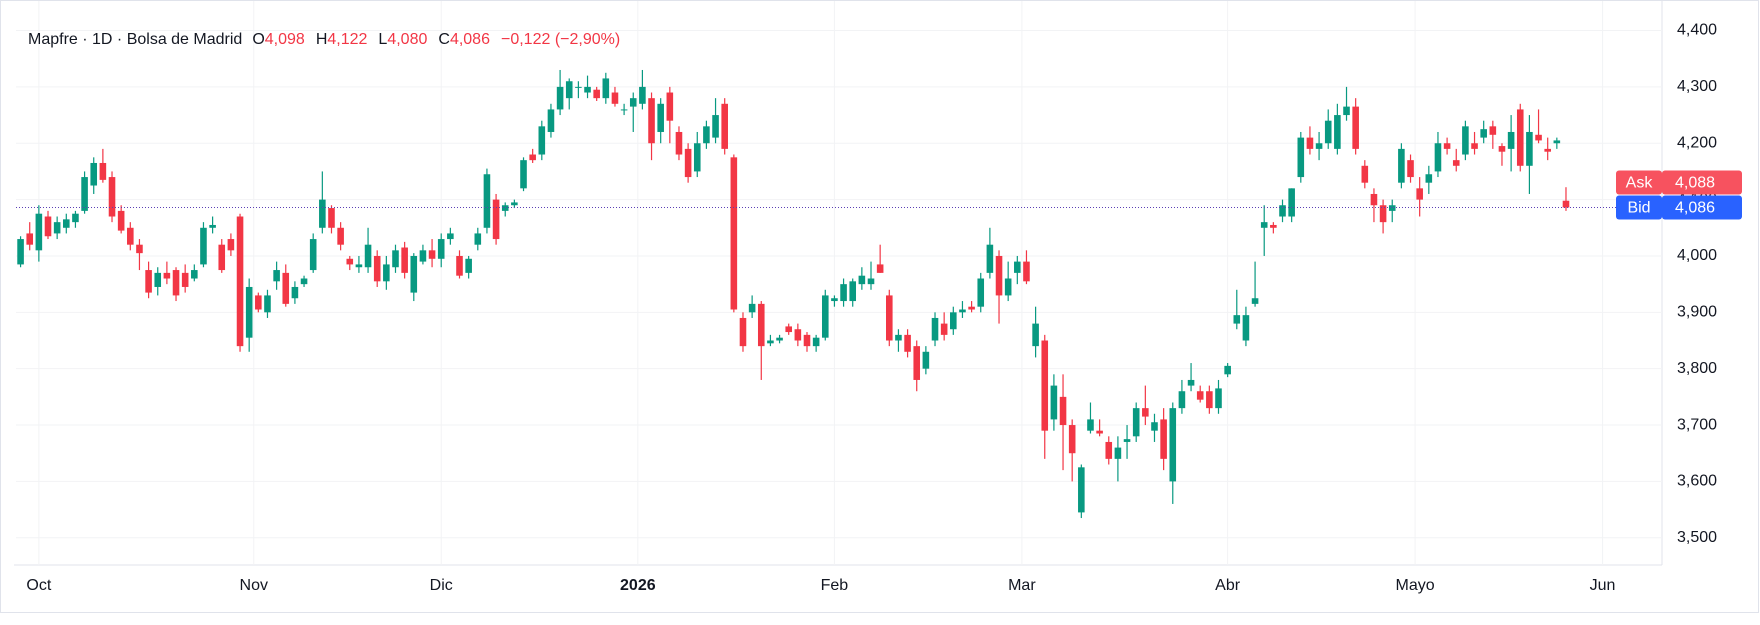  I want to click on overlay: Bid 4,086 Ask 4,088, so click(879, 195).